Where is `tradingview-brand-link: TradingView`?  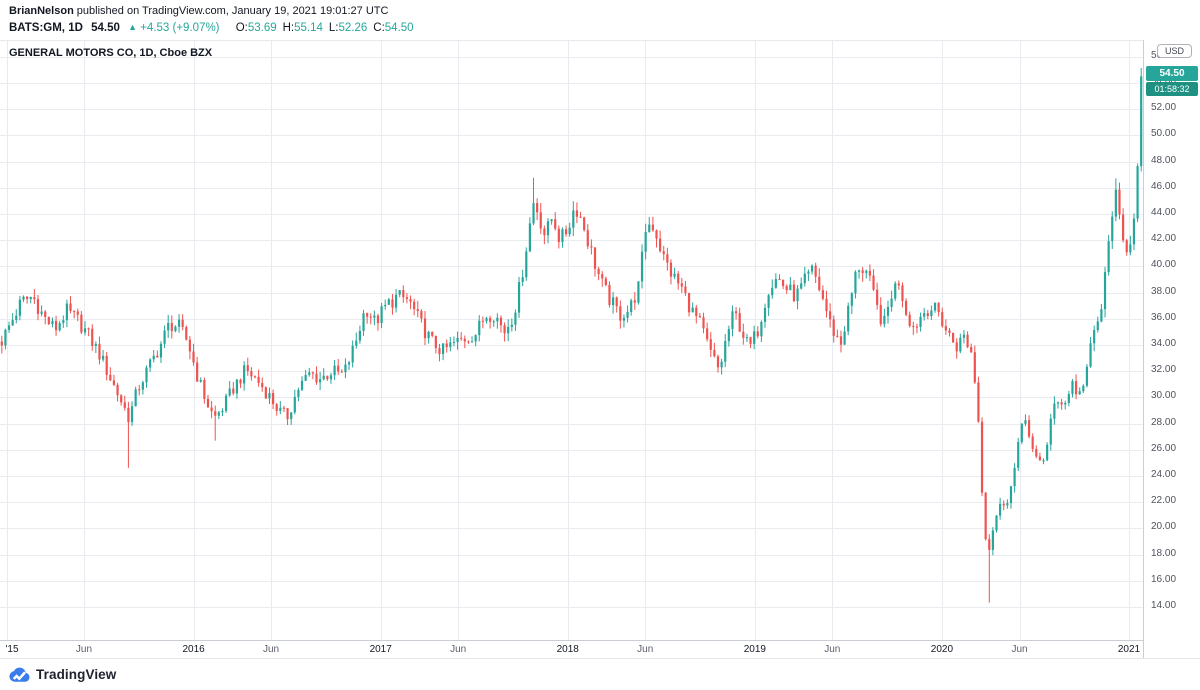
tradingview-brand-link: TradingView is located at coordinates (62, 675).